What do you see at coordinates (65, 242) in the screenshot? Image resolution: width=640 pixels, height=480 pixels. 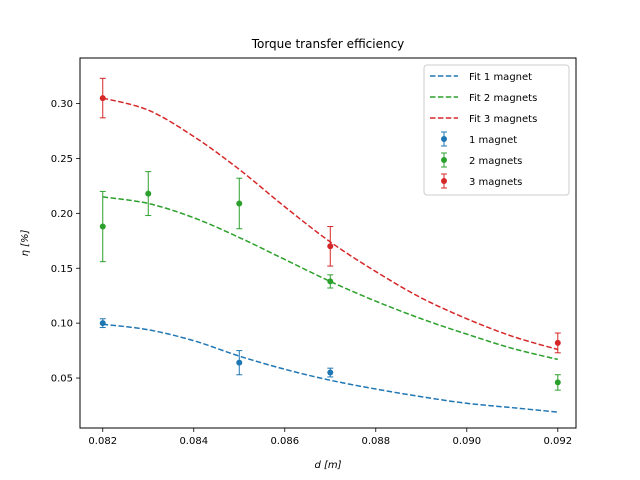 I see `y-axis: 0.05 0.10 0.15 0.20 0.25 0.30` at bounding box center [65, 242].